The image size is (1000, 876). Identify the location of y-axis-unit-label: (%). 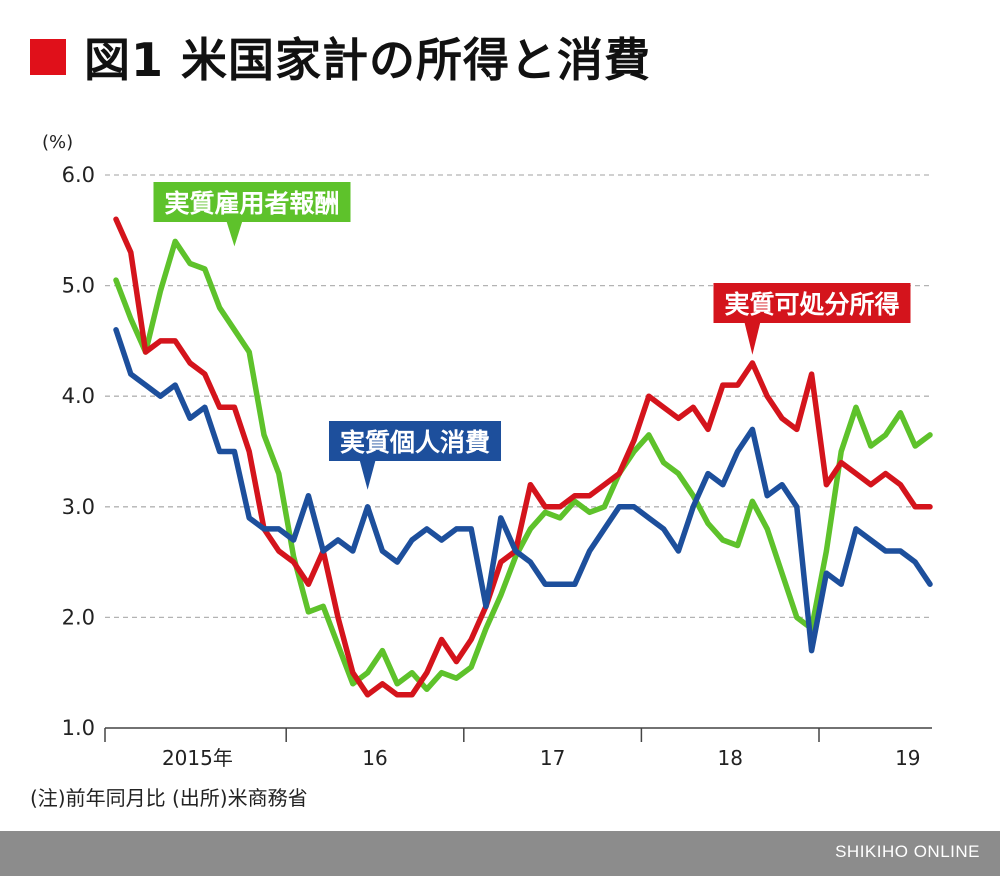
(57, 142).